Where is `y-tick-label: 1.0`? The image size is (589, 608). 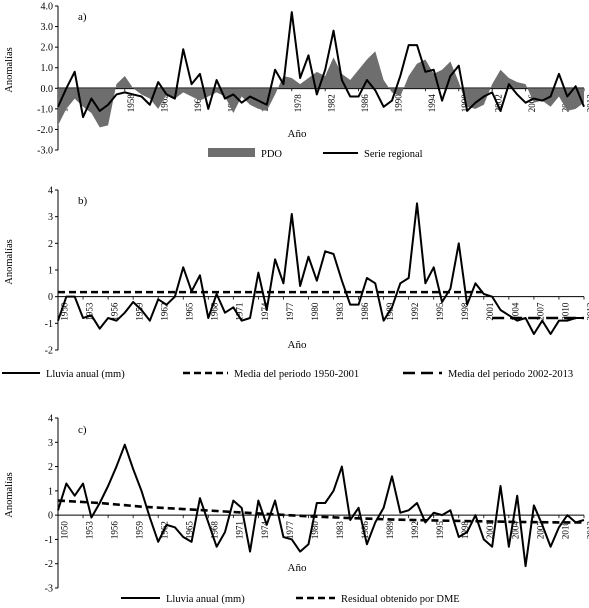 y-tick-label: 1.0 is located at coordinates (47, 68).